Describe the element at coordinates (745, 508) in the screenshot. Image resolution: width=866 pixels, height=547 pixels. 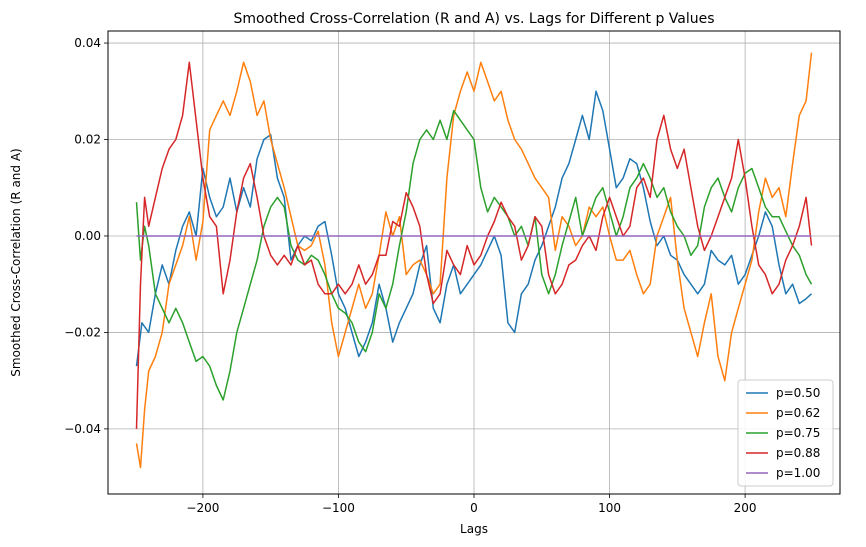
I see `x-tick-label: 200` at that location.